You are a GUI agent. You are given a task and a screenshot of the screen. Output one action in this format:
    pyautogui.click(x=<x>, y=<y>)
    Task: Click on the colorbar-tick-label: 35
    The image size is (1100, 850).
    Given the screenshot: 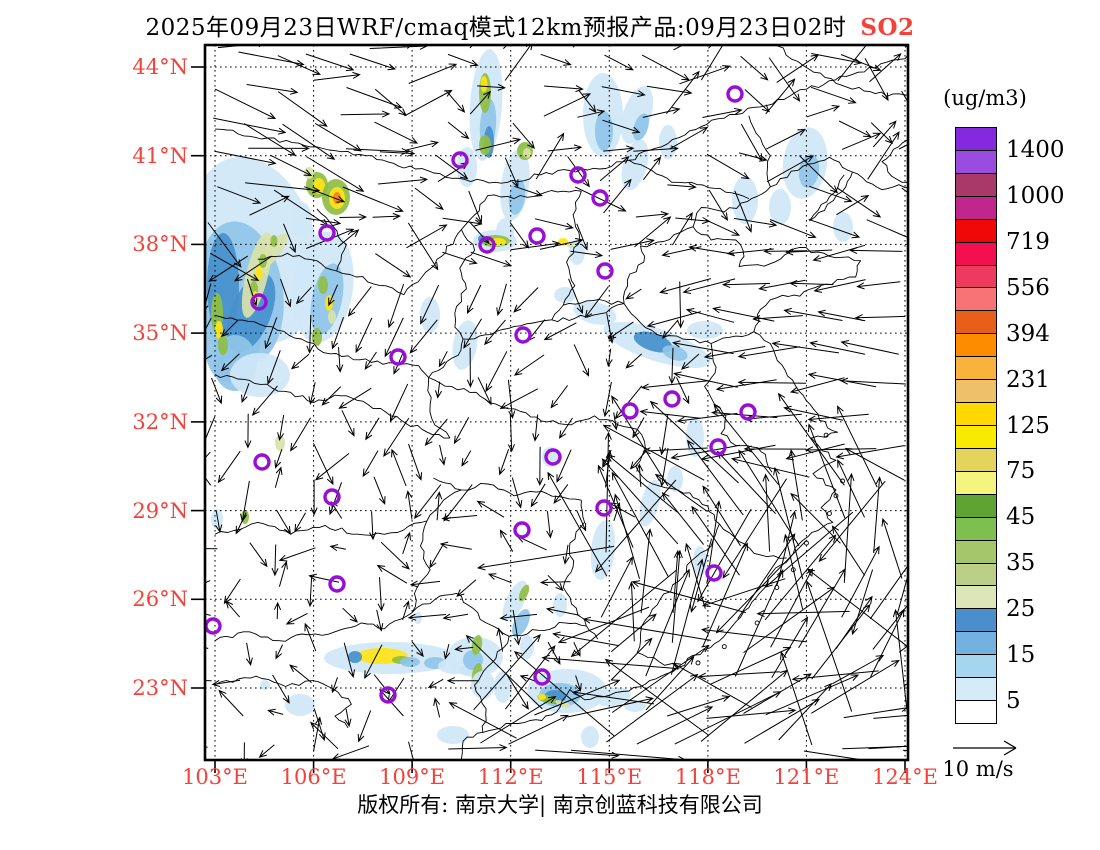 What is the action you would take?
    pyautogui.click(x=1021, y=563)
    